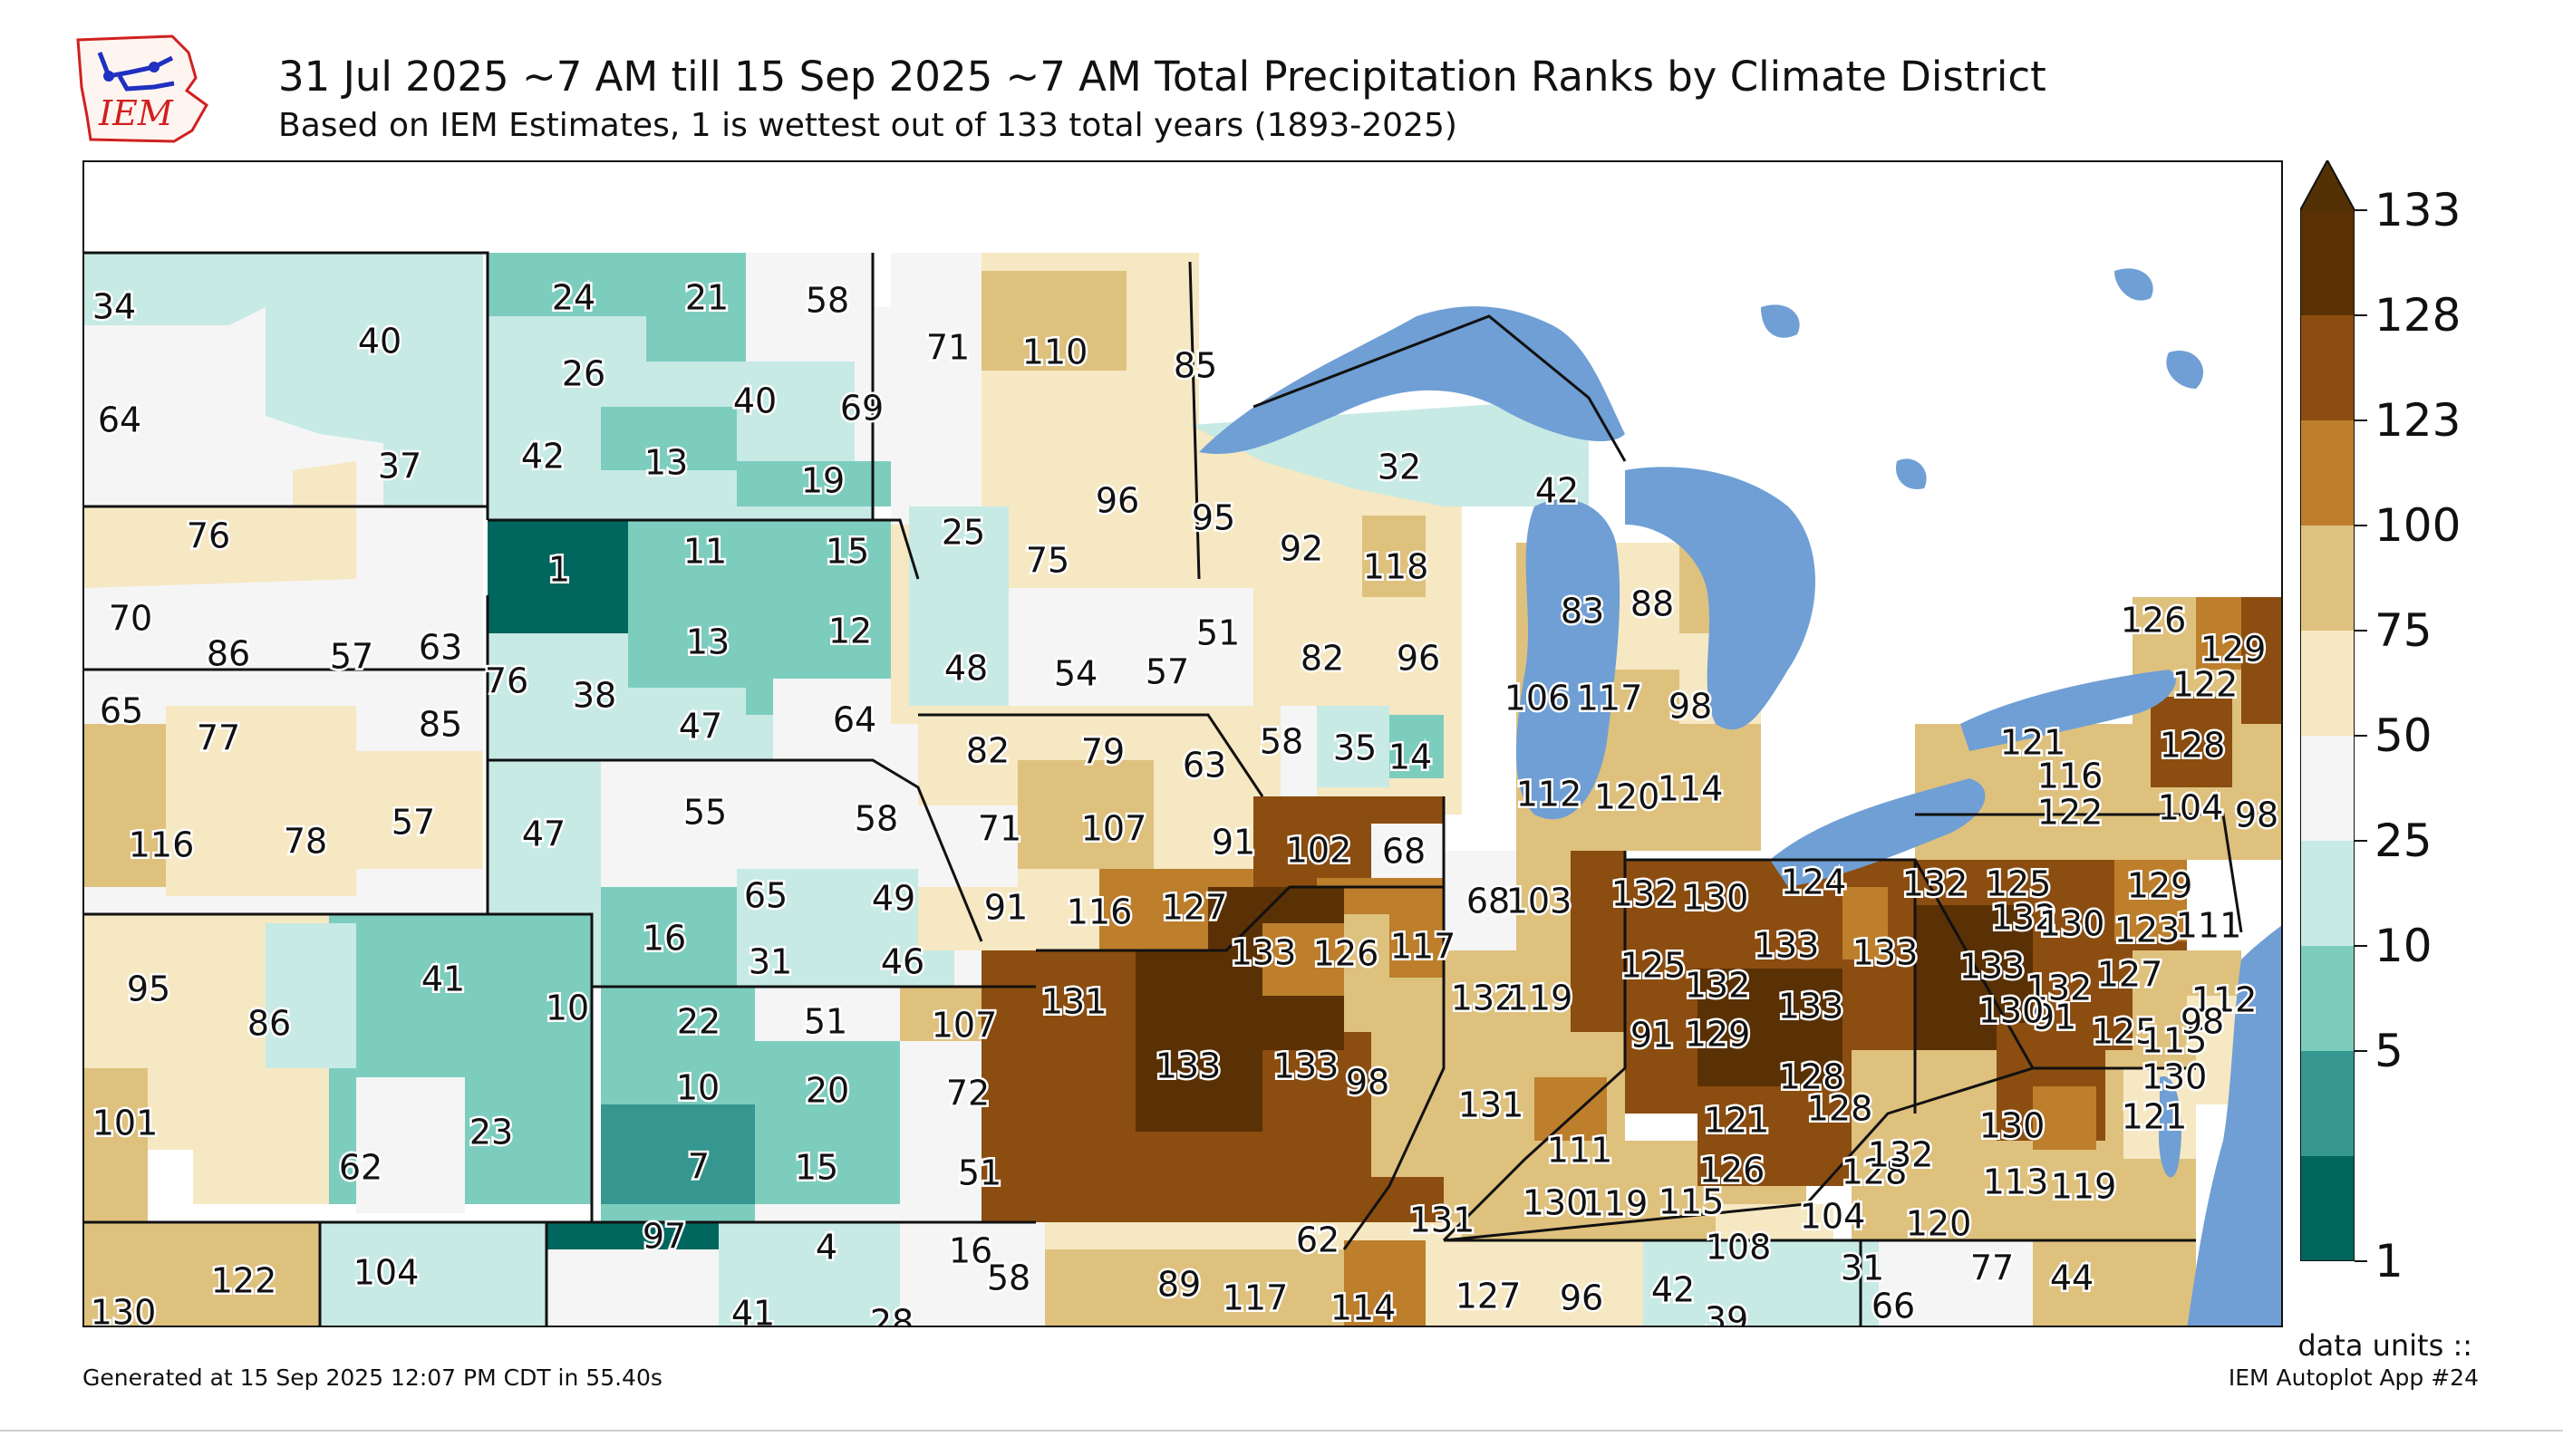 This screenshot has width=2563, height=1456. Describe the element at coordinates (2417, 210) in the screenshot. I see `colorbar-tick-label: 133` at that location.